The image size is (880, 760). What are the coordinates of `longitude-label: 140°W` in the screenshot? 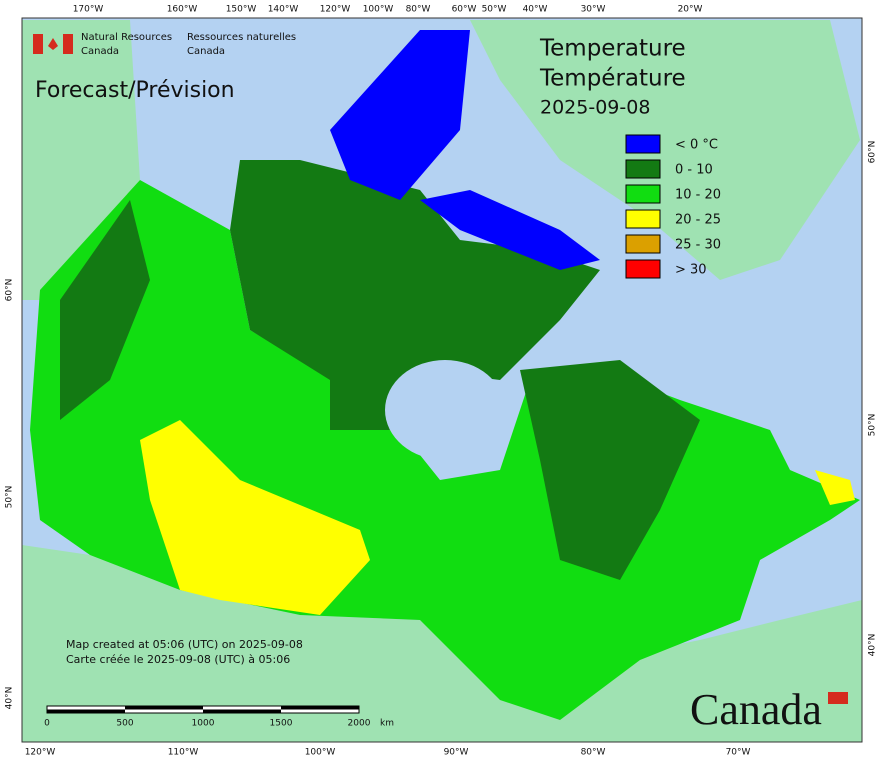 It's located at (283, 10).